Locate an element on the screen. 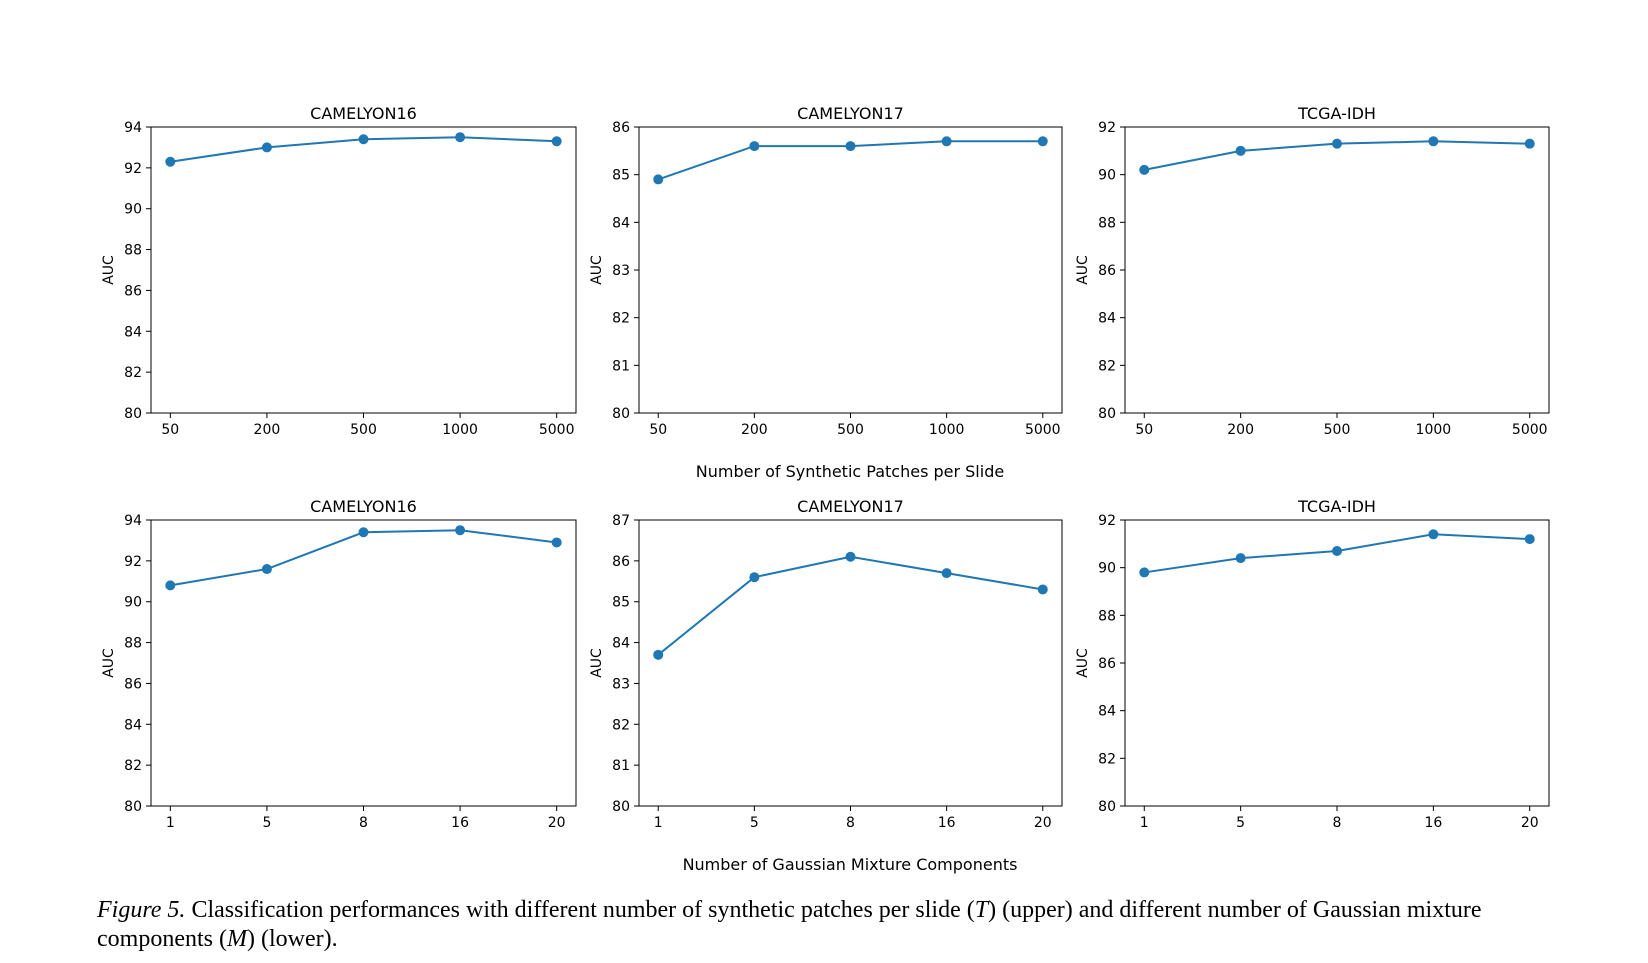  data-line is located at coordinates (850, 605).